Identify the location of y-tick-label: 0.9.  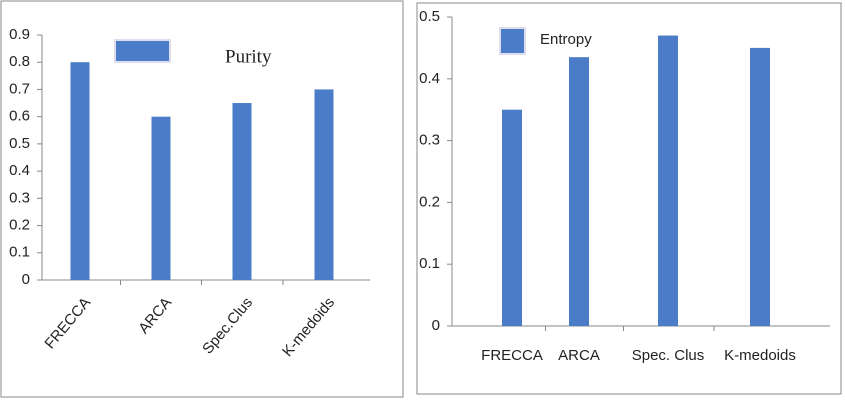
(19, 34).